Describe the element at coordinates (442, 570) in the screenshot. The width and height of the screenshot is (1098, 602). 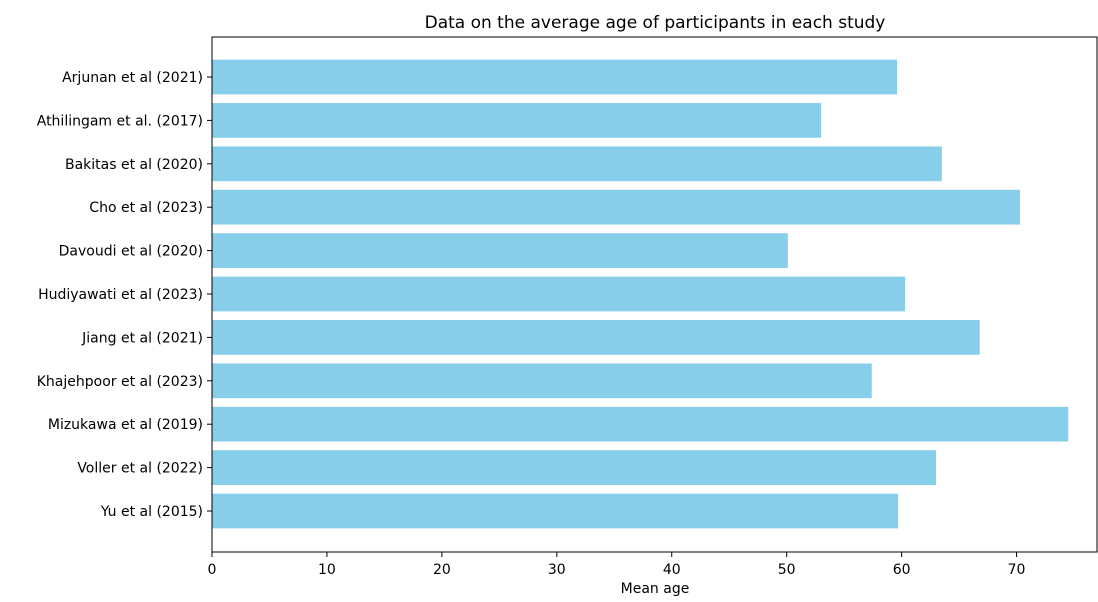
I see `x-tick-label: 20` at that location.